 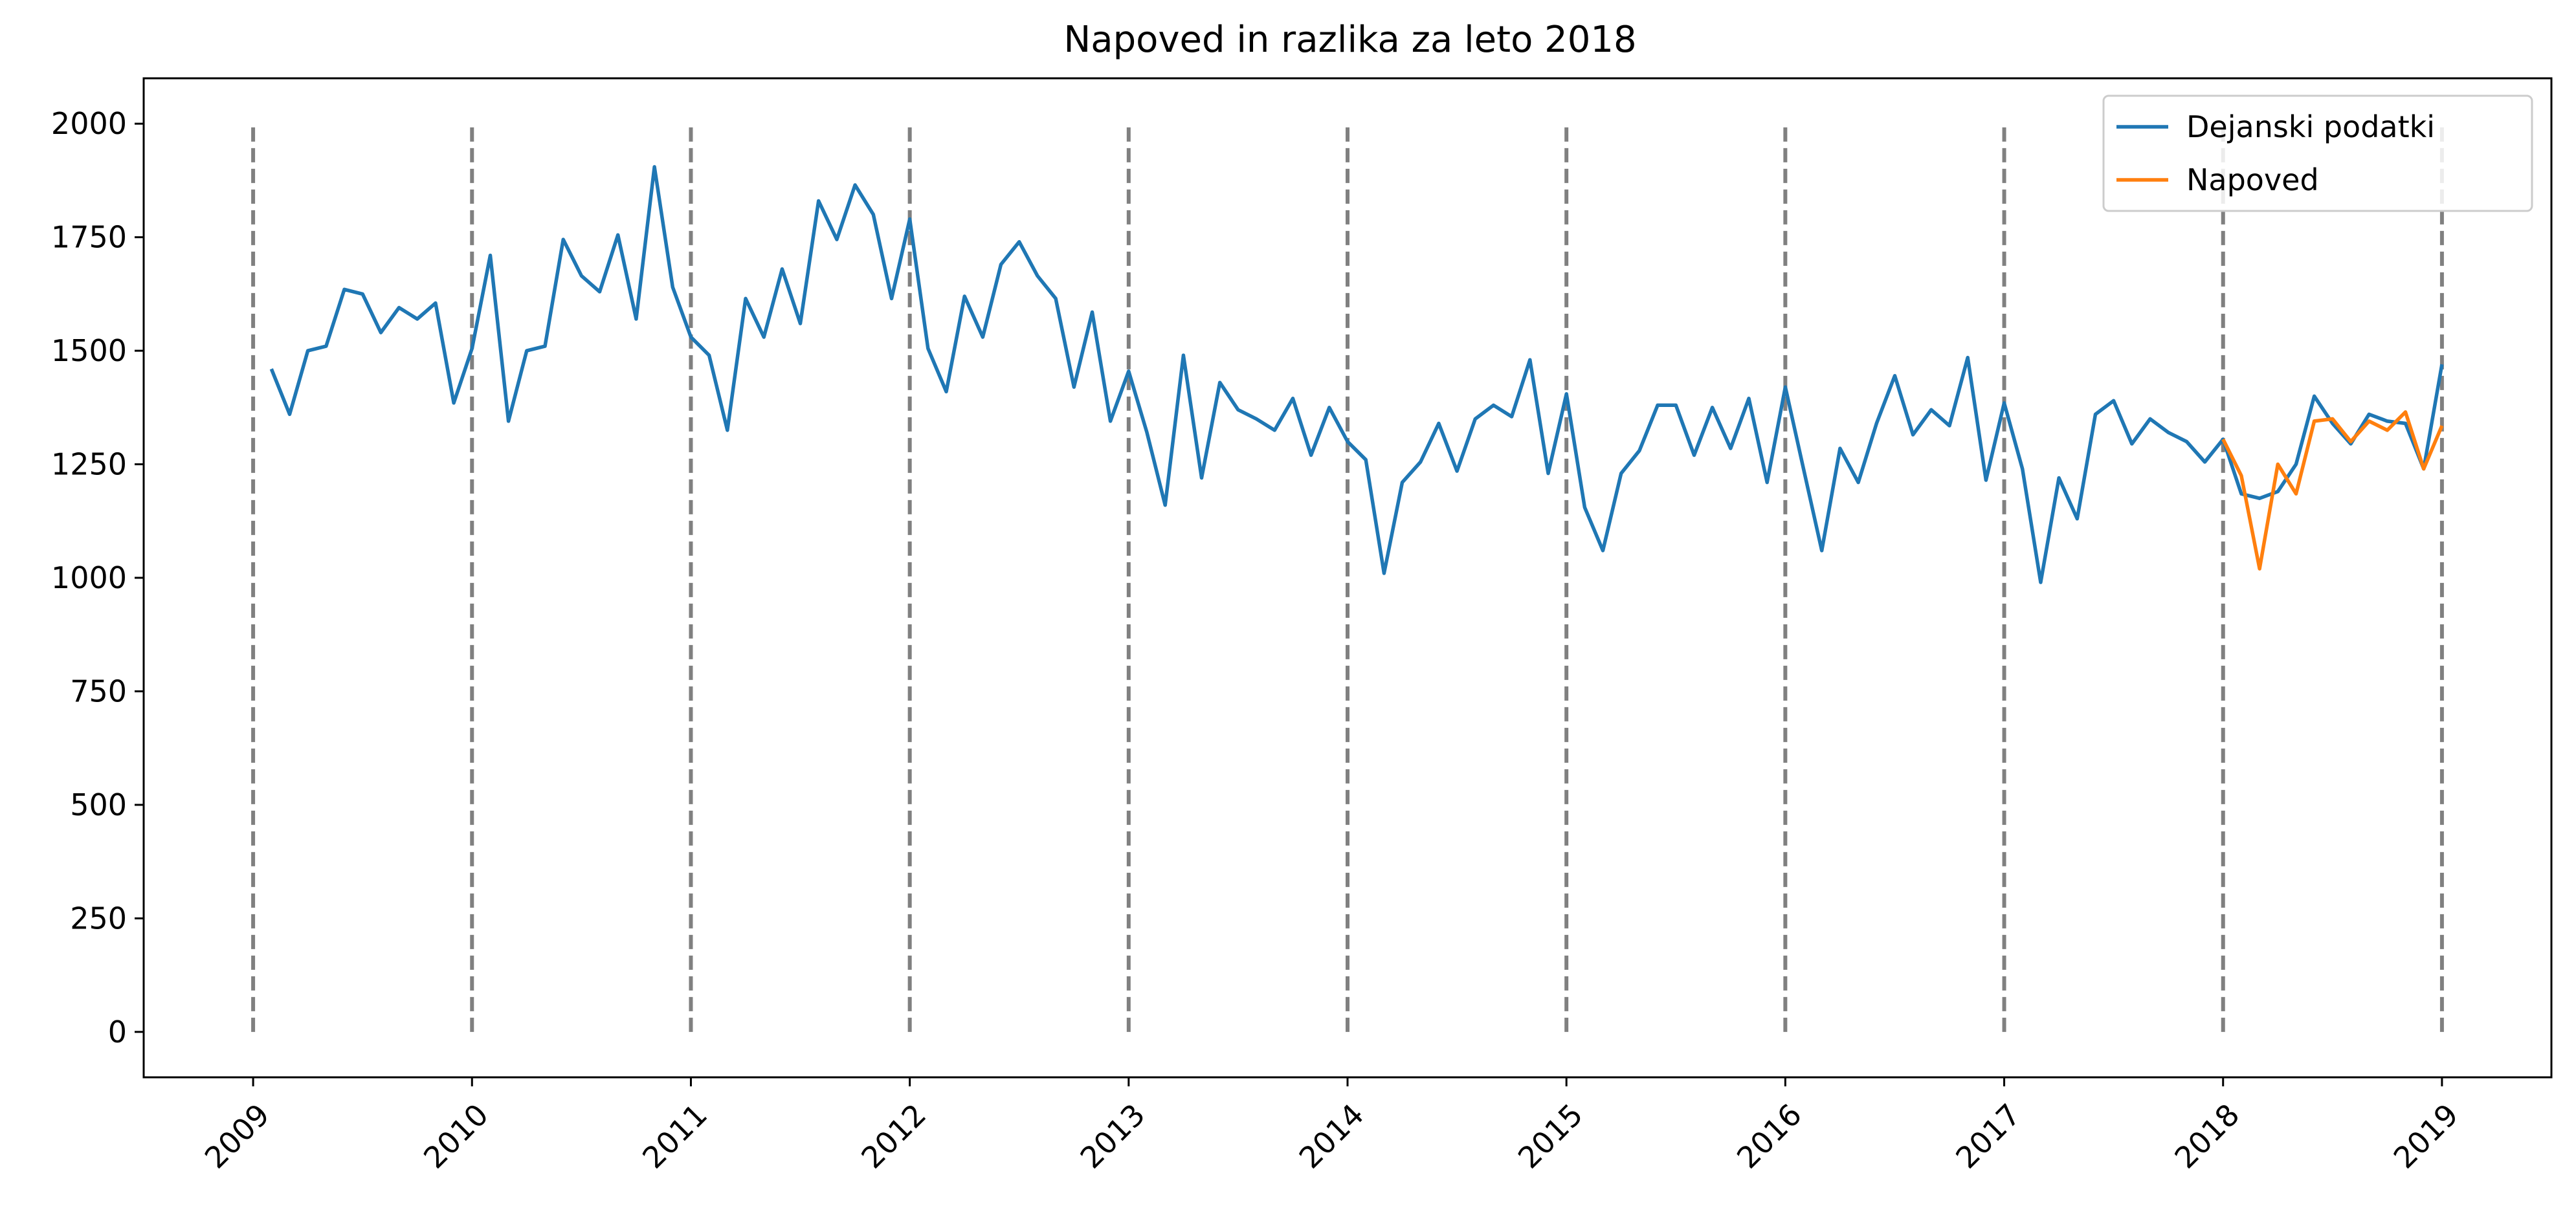 I want to click on x-tick-label: 2019, so click(x=2426, y=1136).